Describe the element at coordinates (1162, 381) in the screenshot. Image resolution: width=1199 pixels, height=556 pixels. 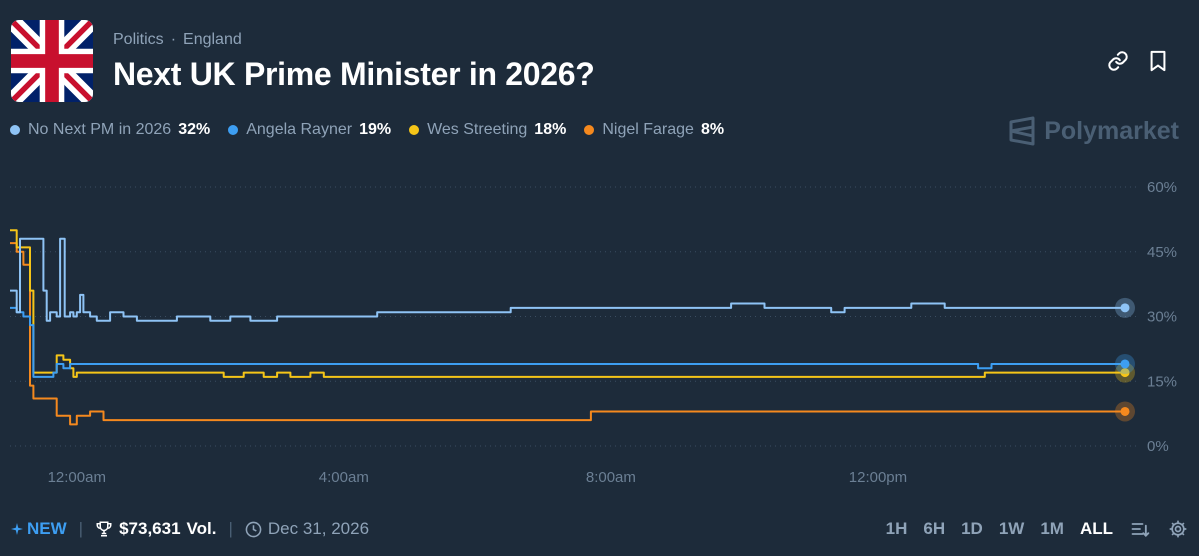
I see `y-tick-label: 15%` at that location.